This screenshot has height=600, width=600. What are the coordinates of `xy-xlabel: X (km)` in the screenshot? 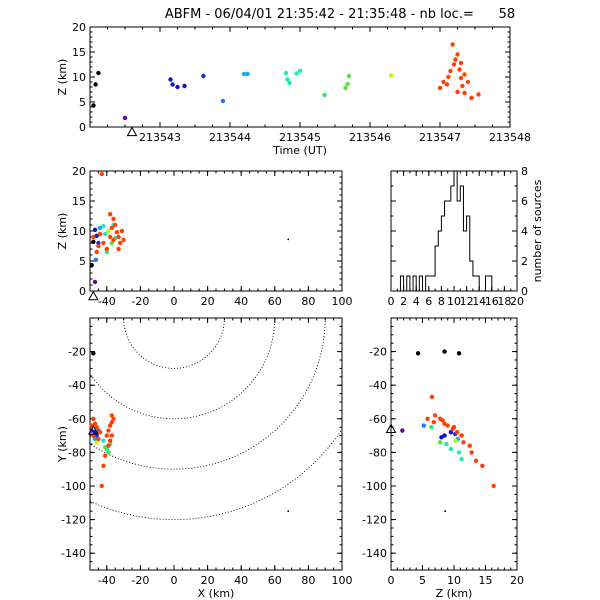 It's located at (216, 593).